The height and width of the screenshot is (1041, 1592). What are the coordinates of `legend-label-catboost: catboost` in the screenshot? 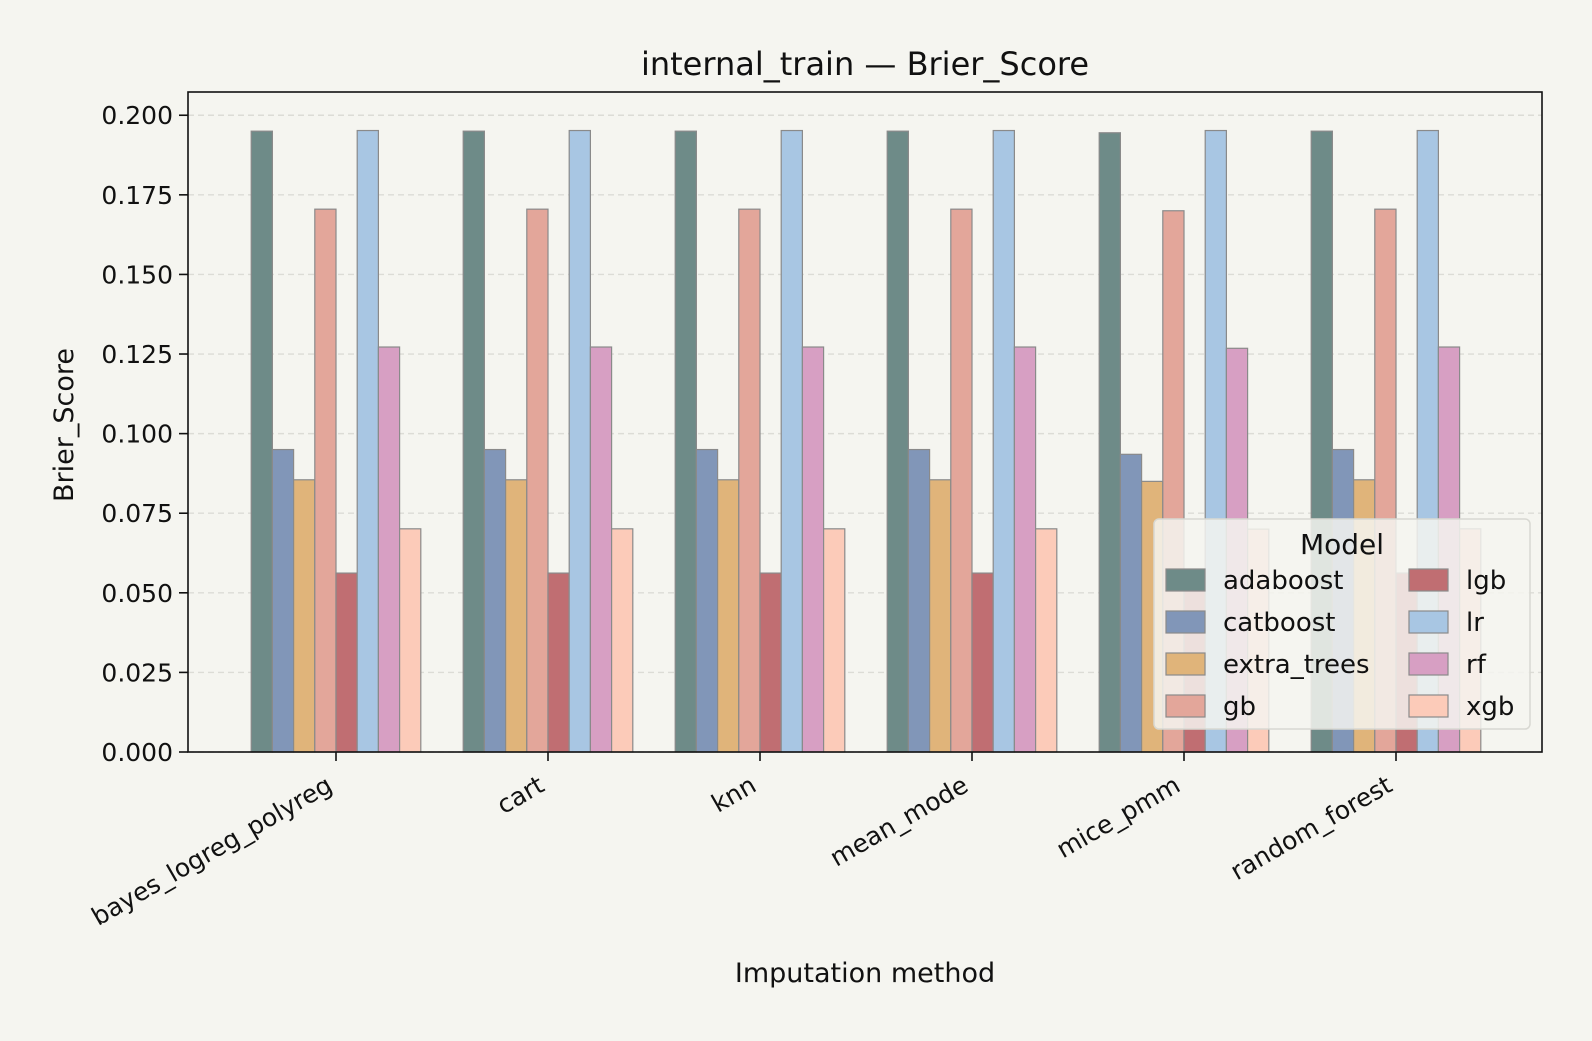 It's located at (1279, 623).